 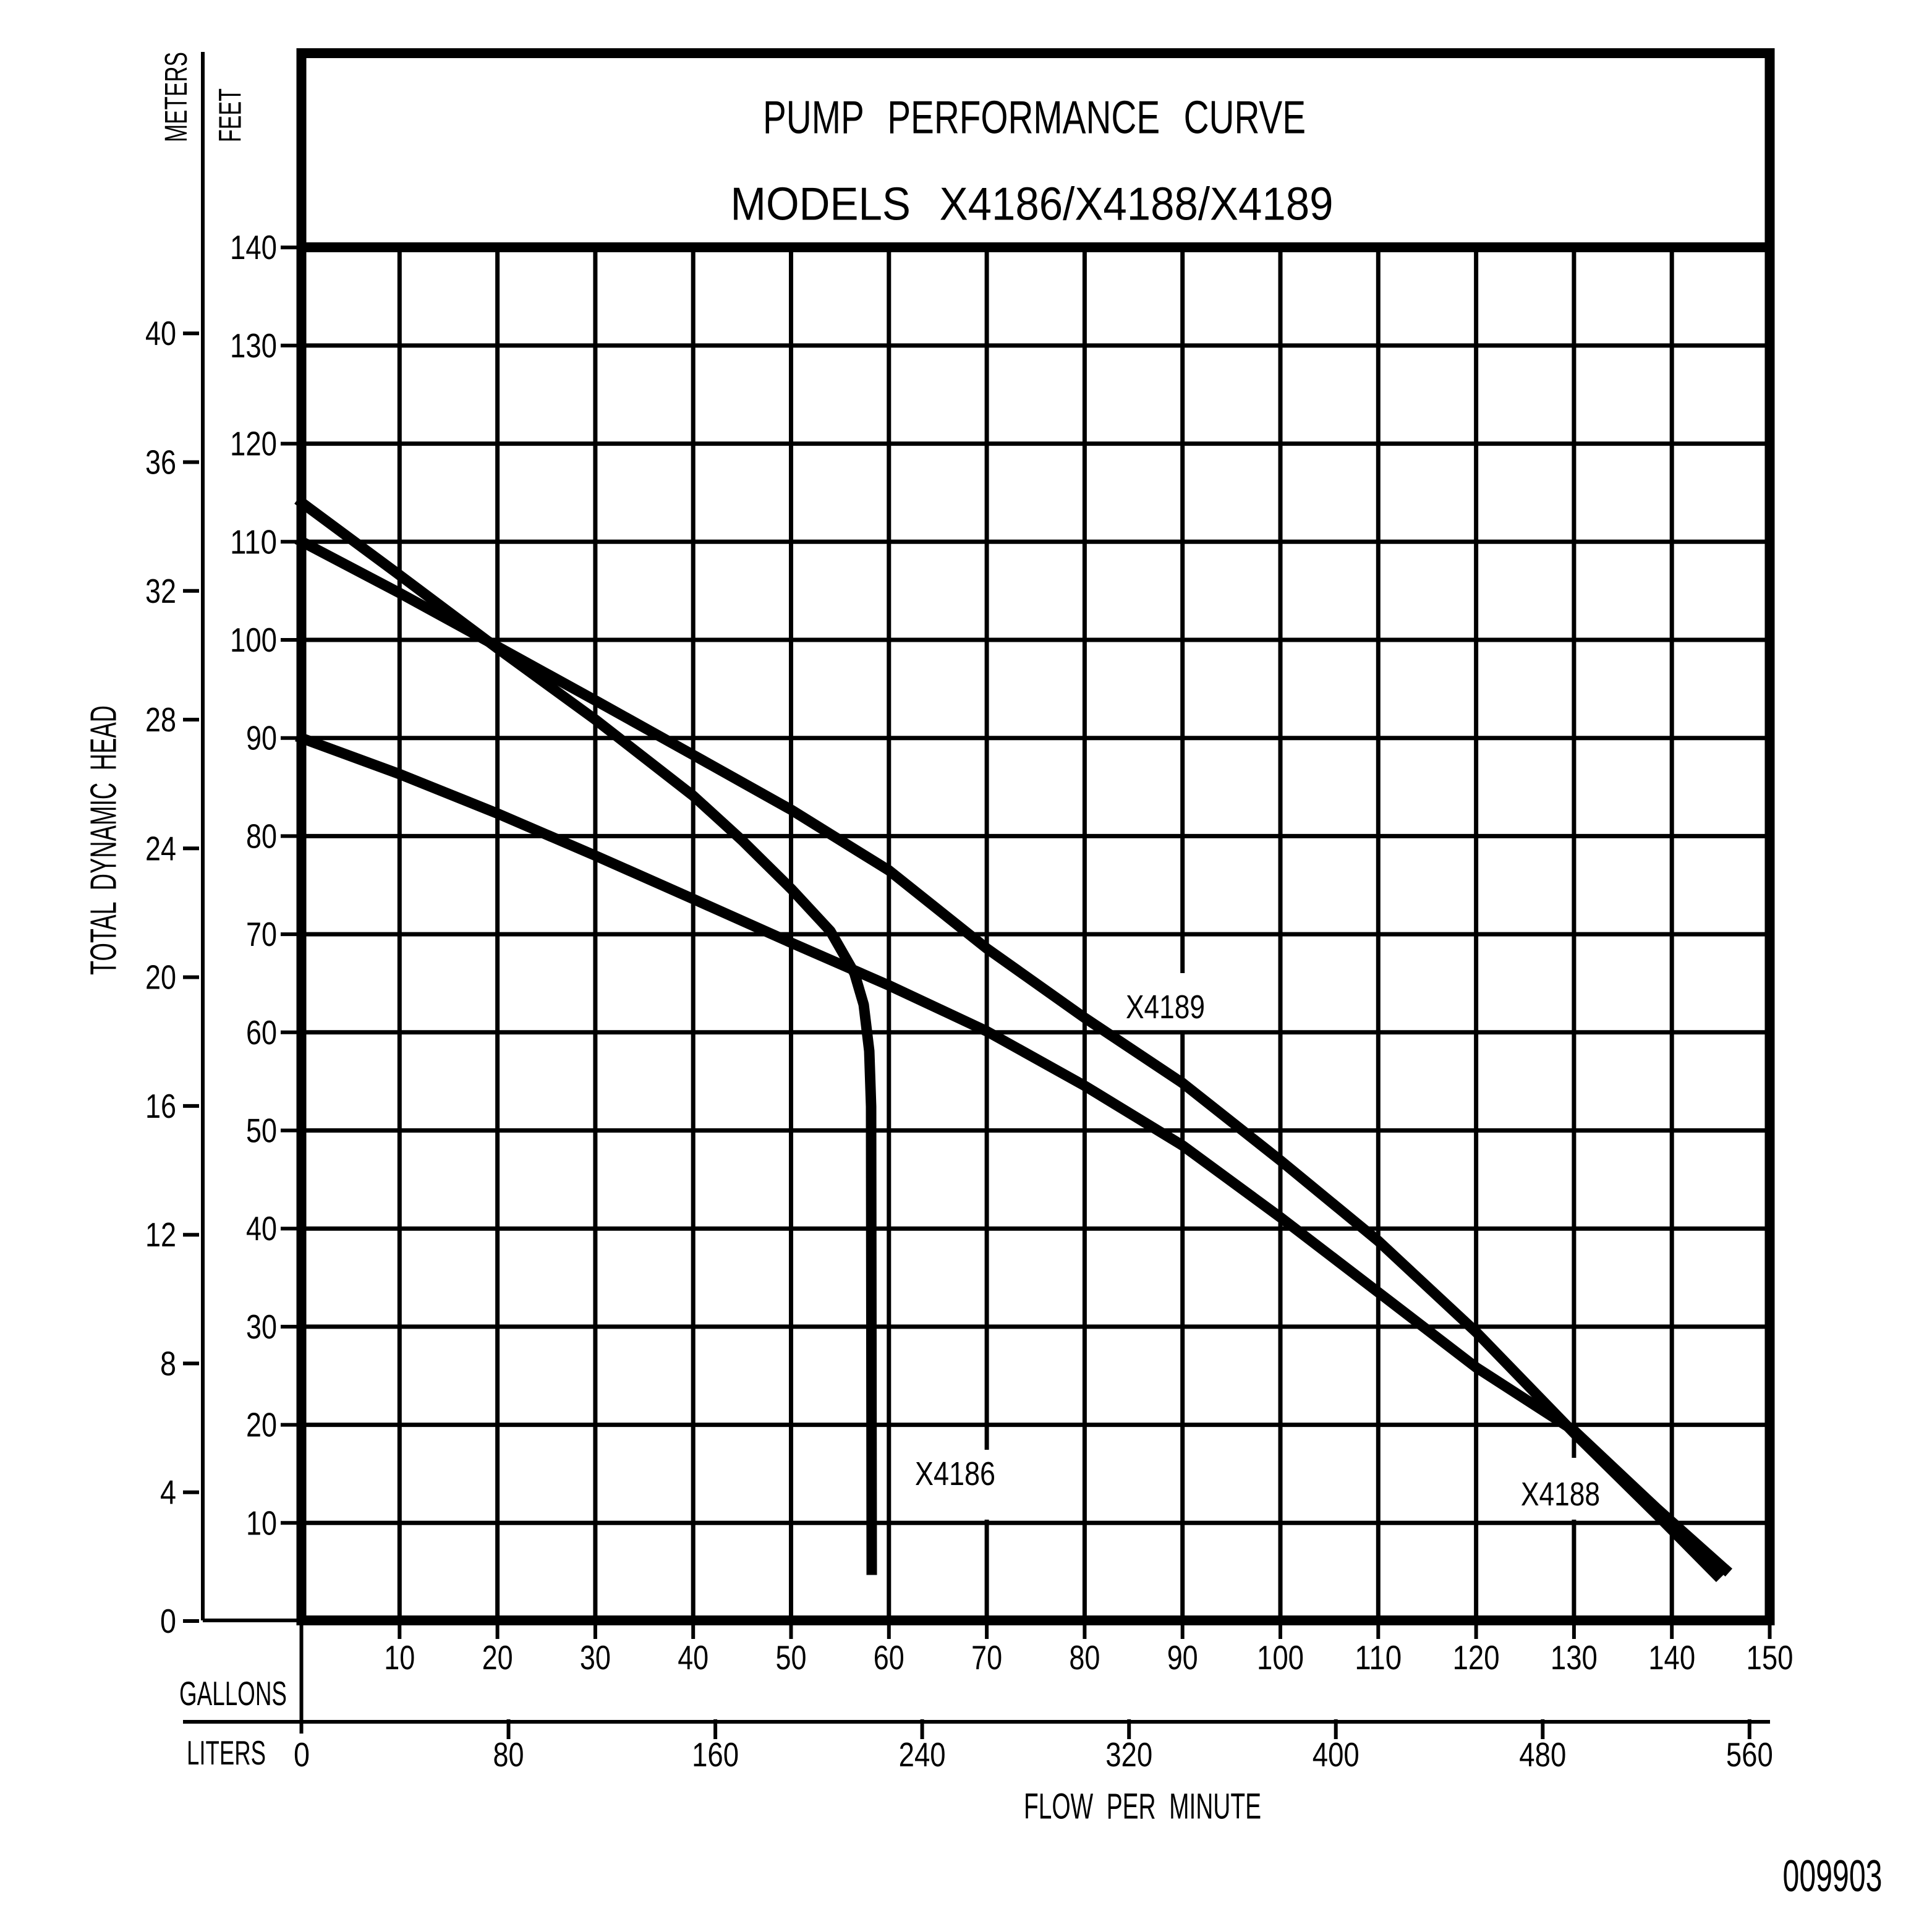 What do you see at coordinates (1165, 1007) in the screenshot?
I see `svg-text: X4189` at bounding box center [1165, 1007].